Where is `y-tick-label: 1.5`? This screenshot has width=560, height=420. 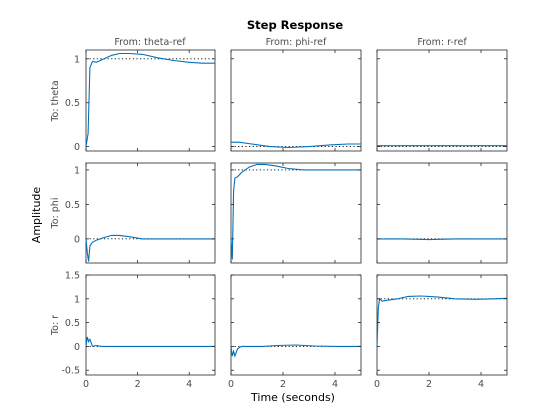
y-tick-label: 1.5 is located at coordinates (72, 276).